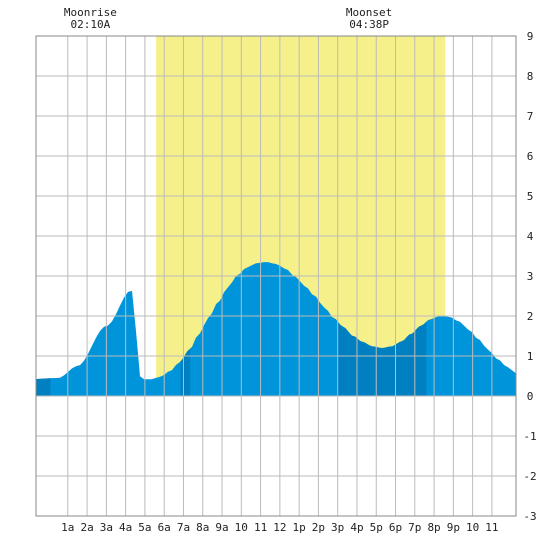 The width and height of the screenshot is (550, 550). Describe the element at coordinates (67, 527) in the screenshot. I see `x-tick-label-1a: 1a` at that location.